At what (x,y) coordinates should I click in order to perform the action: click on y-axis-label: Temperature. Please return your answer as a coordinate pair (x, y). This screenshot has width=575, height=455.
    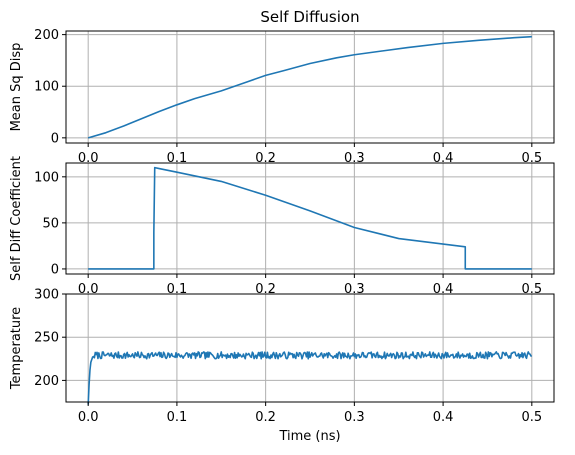
    Looking at the image, I should click on (16, 348).